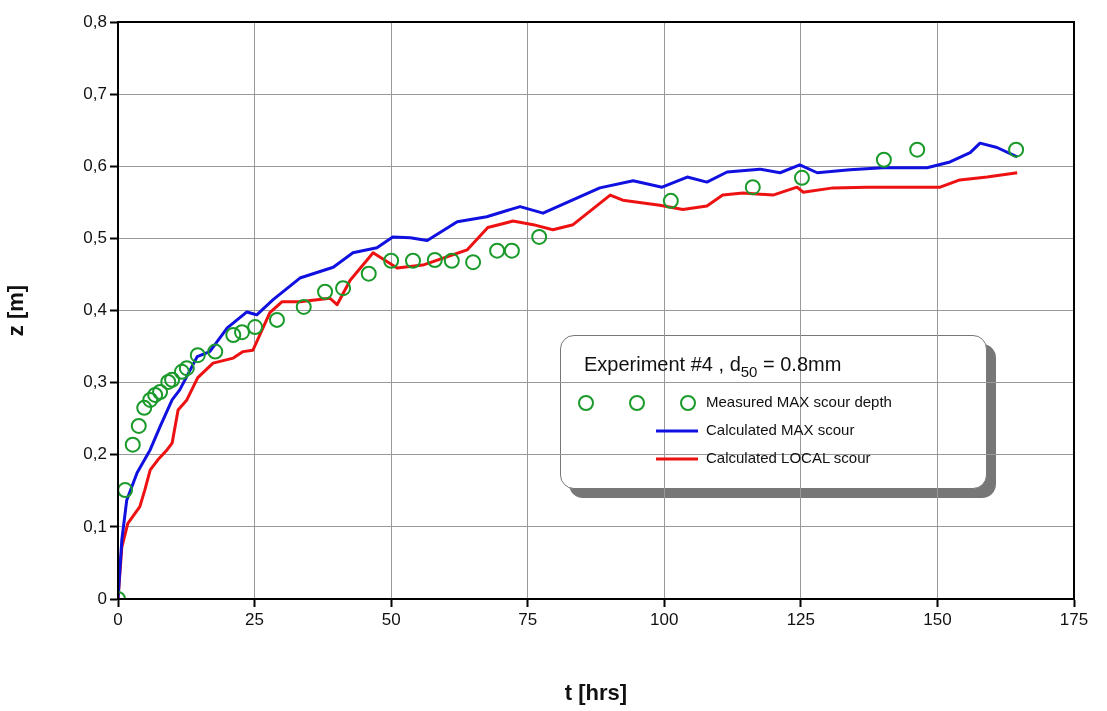 The image size is (1107, 711). What do you see at coordinates (780, 430) in the screenshot?
I see `legend-label: Calculated MAX scour` at bounding box center [780, 430].